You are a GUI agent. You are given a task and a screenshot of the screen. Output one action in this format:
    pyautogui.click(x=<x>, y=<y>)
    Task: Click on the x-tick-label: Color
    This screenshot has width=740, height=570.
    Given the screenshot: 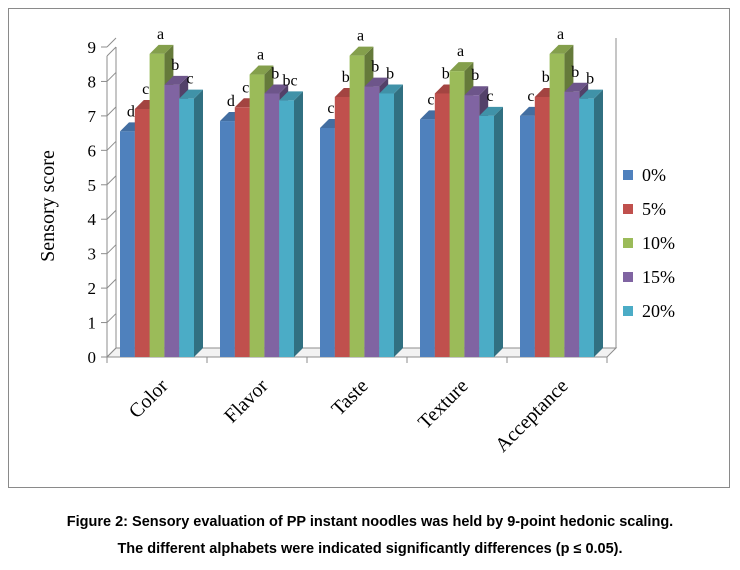 What is the action you would take?
    pyautogui.click(x=149, y=399)
    